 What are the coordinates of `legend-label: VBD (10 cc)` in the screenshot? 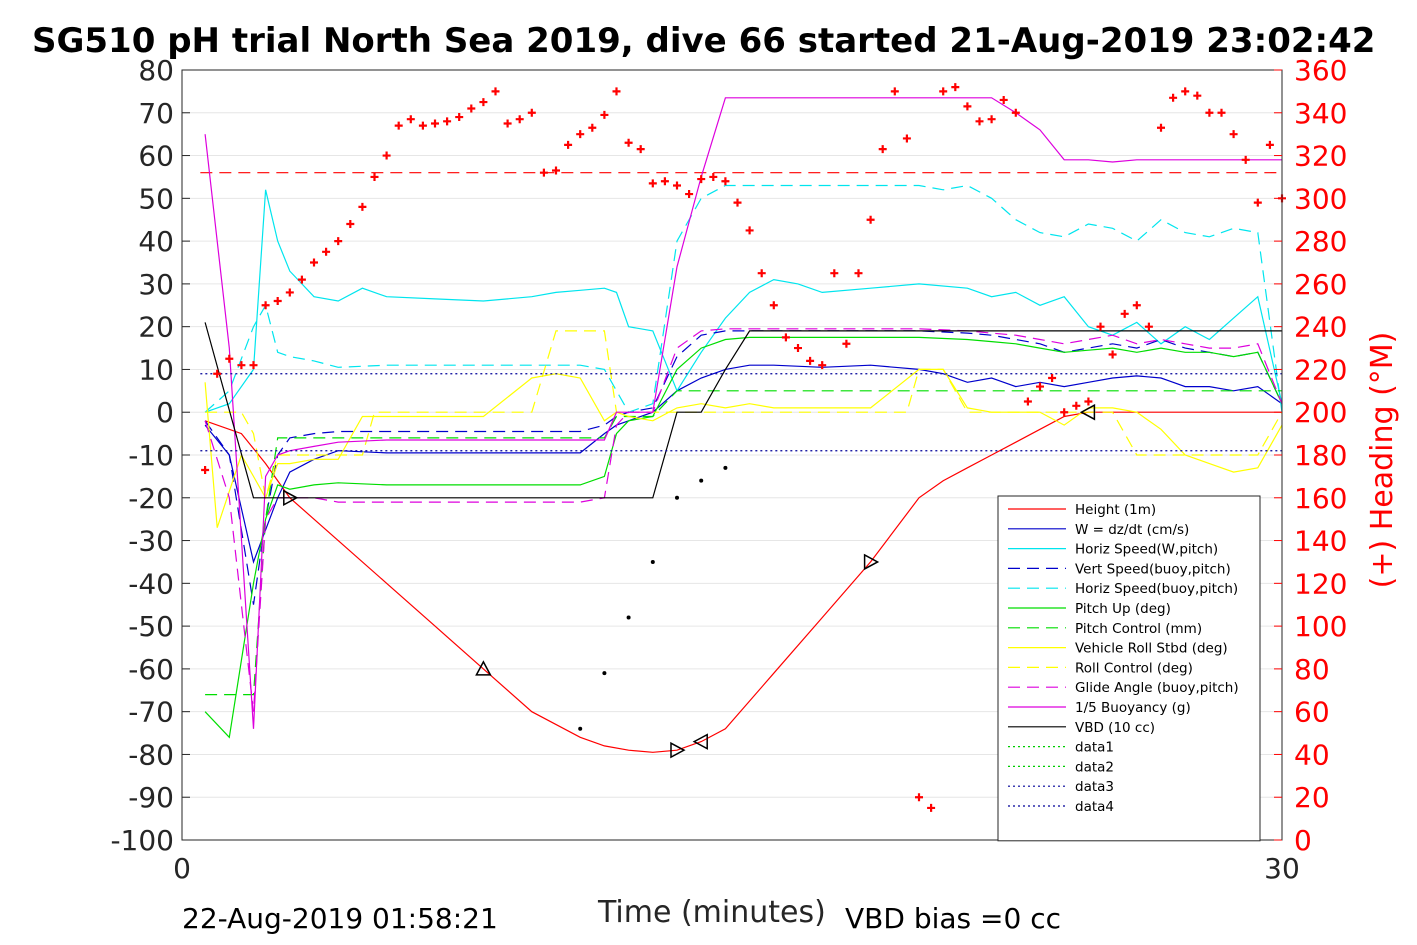 It's located at (1115, 728).